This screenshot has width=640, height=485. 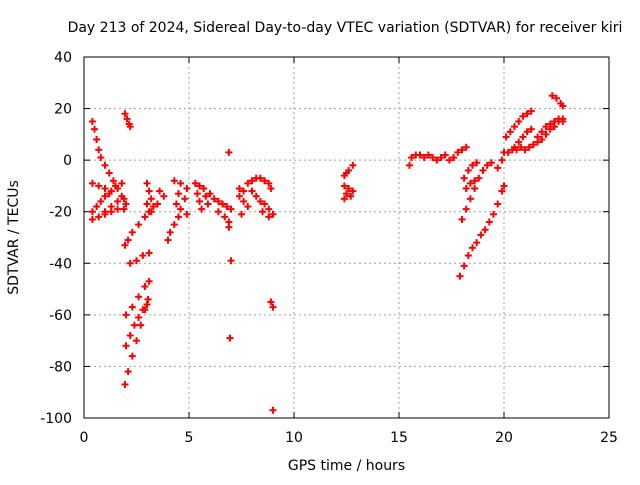 What do you see at coordinates (504, 438) in the screenshot?
I see `x-tick-label: 20` at bounding box center [504, 438].